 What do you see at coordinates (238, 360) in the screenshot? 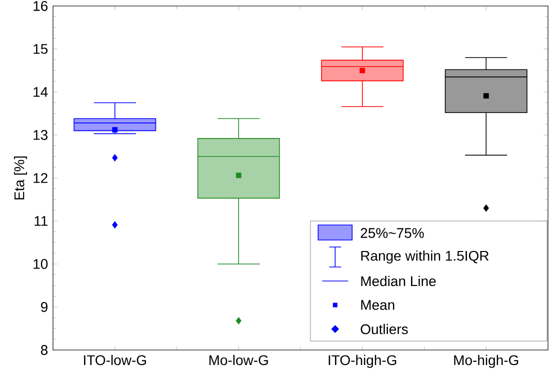
I see `x-tick-label: Mo-low-G` at bounding box center [238, 360].